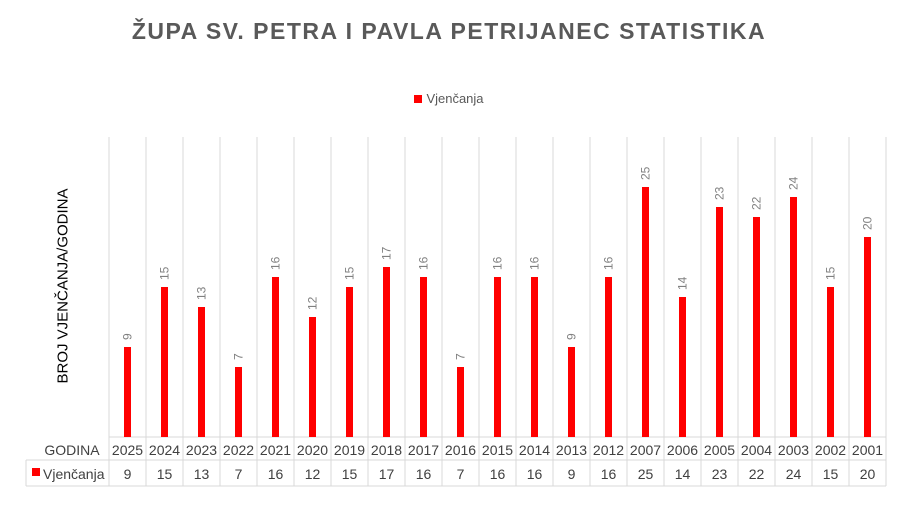 Image resolution: width=898 pixels, height=525 pixels. What do you see at coordinates (387, 253) in the screenshot?
I see `data-label: 17` at bounding box center [387, 253].